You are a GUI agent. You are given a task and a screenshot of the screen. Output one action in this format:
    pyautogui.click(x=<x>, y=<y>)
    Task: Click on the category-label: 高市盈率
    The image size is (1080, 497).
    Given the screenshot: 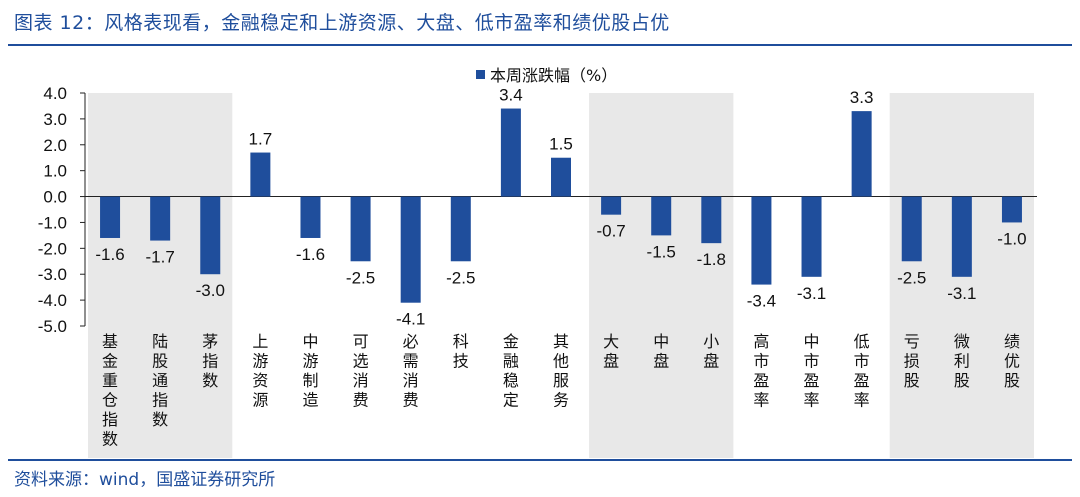 What is the action you would take?
    pyautogui.click(x=761, y=371)
    